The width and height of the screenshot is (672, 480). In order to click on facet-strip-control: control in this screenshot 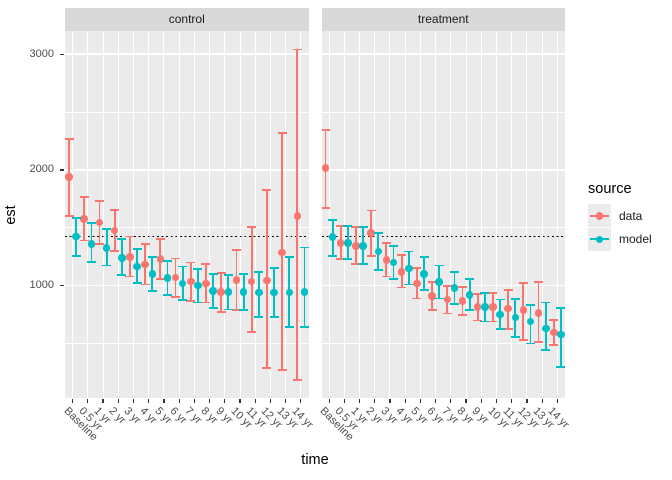, I will do `click(187, 19)`.